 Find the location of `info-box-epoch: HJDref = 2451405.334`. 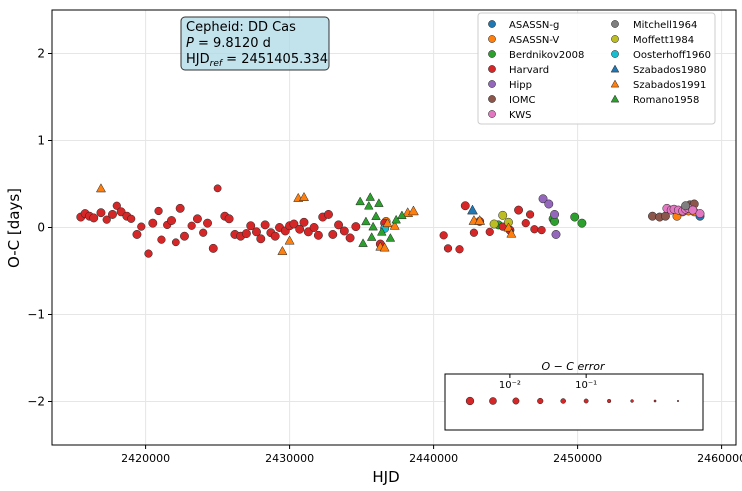

info-box-epoch: HJDref = 2451405.334 is located at coordinates (257, 60).